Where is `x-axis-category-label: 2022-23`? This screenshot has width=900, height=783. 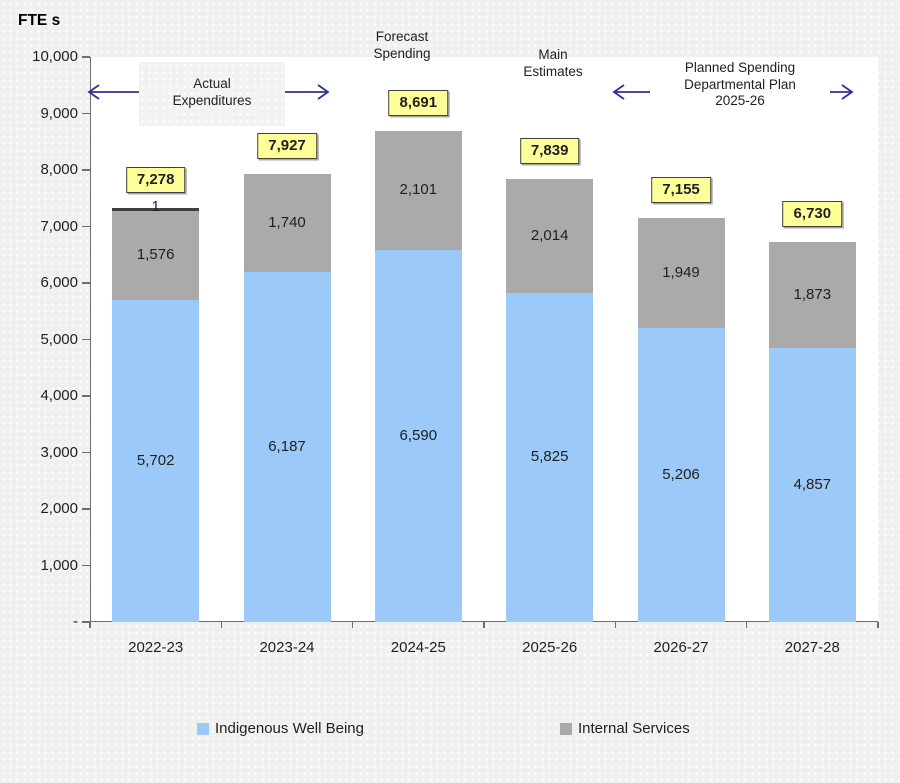 x-axis-category-label: 2022-23 is located at coordinates (156, 647).